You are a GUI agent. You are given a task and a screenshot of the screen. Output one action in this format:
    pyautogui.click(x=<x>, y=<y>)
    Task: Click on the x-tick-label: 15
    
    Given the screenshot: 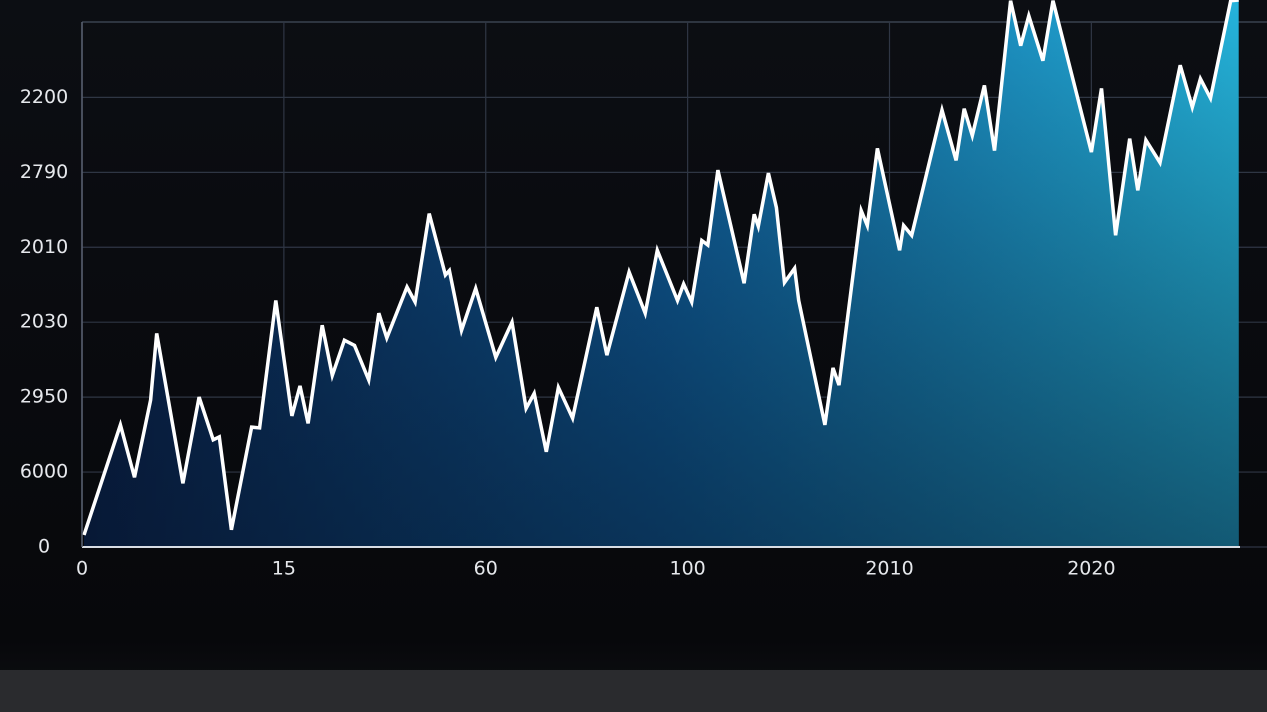 What is the action you would take?
    pyautogui.click(x=284, y=569)
    